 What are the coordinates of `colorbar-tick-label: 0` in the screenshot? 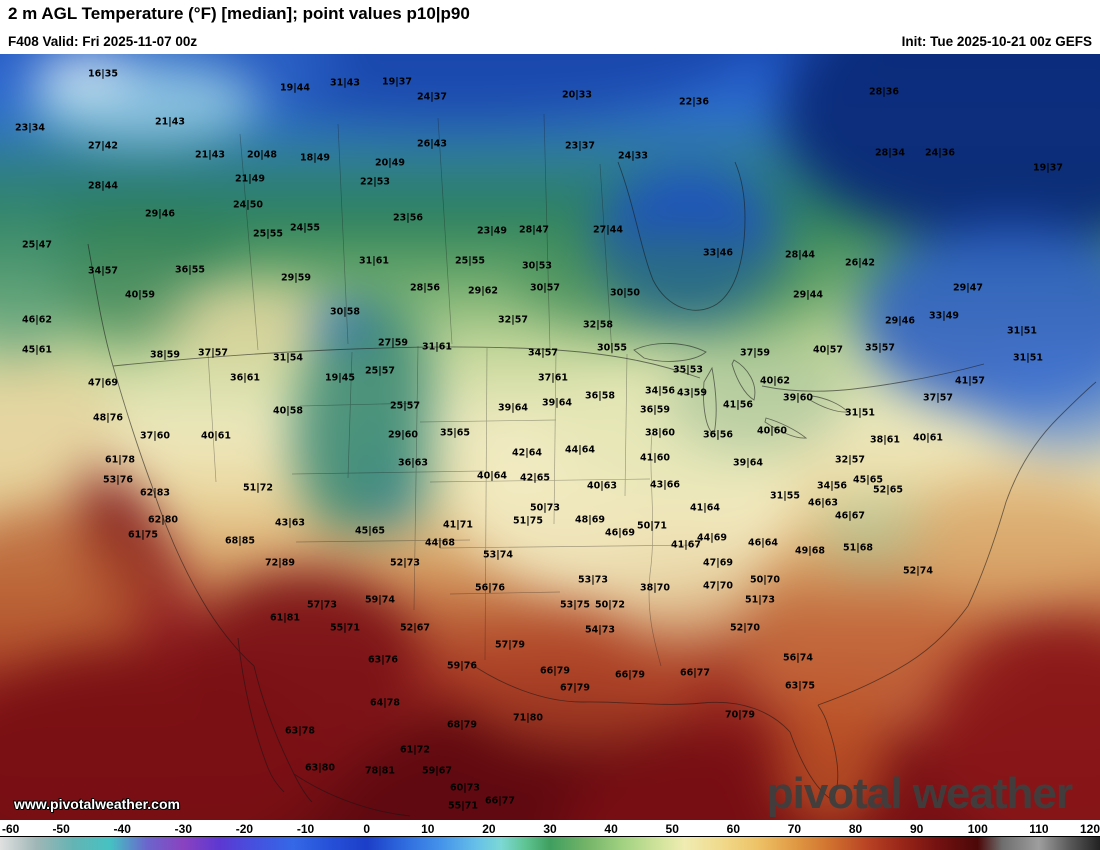 It's located at (366, 829).